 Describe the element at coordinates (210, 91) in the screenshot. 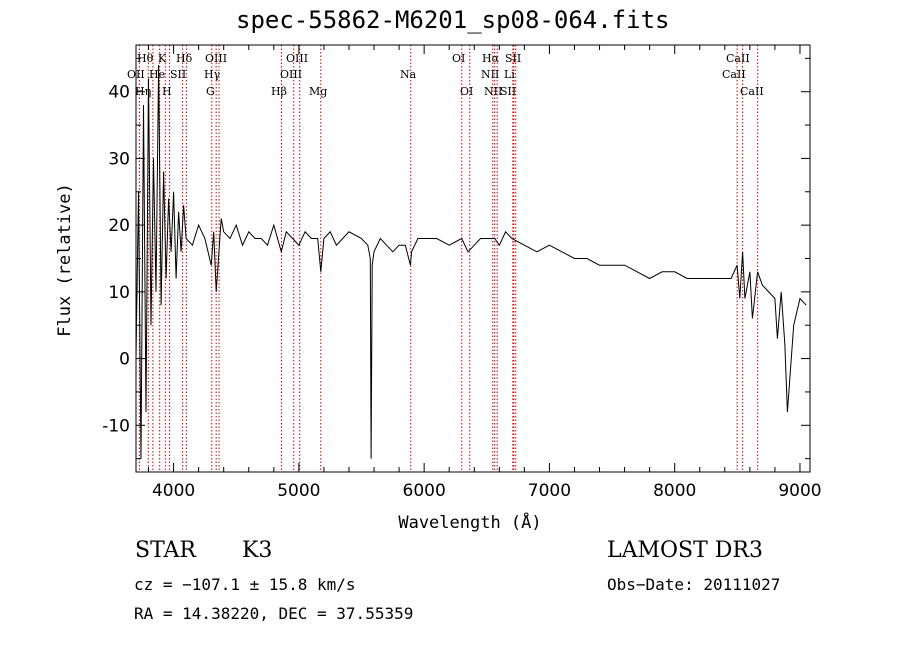

I see `feature-label: G` at that location.